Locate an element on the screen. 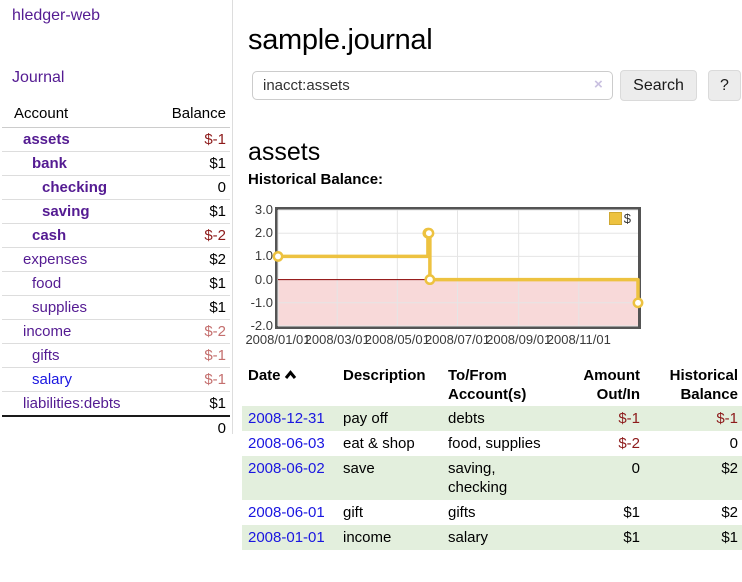 This screenshot has width=742, height=582. accounts-total-value: 0 is located at coordinates (116, 427).